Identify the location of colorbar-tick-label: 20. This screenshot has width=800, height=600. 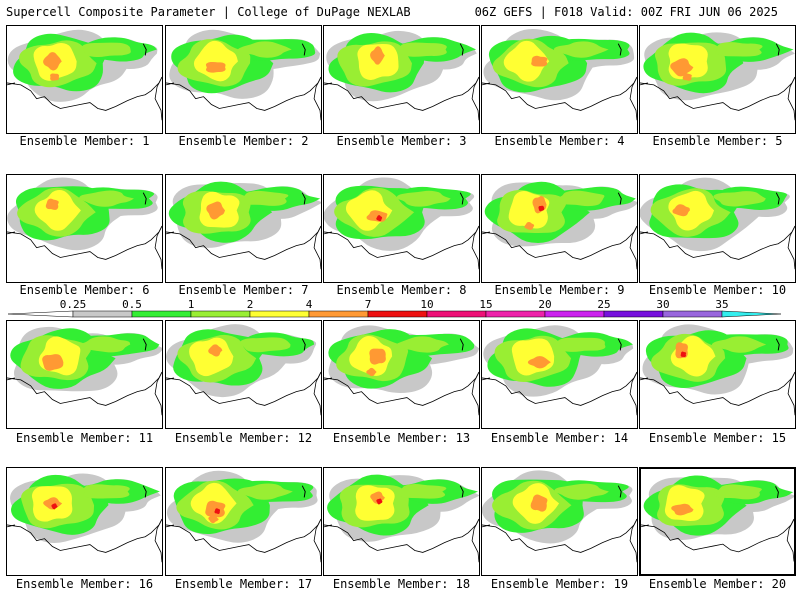
(545, 304).